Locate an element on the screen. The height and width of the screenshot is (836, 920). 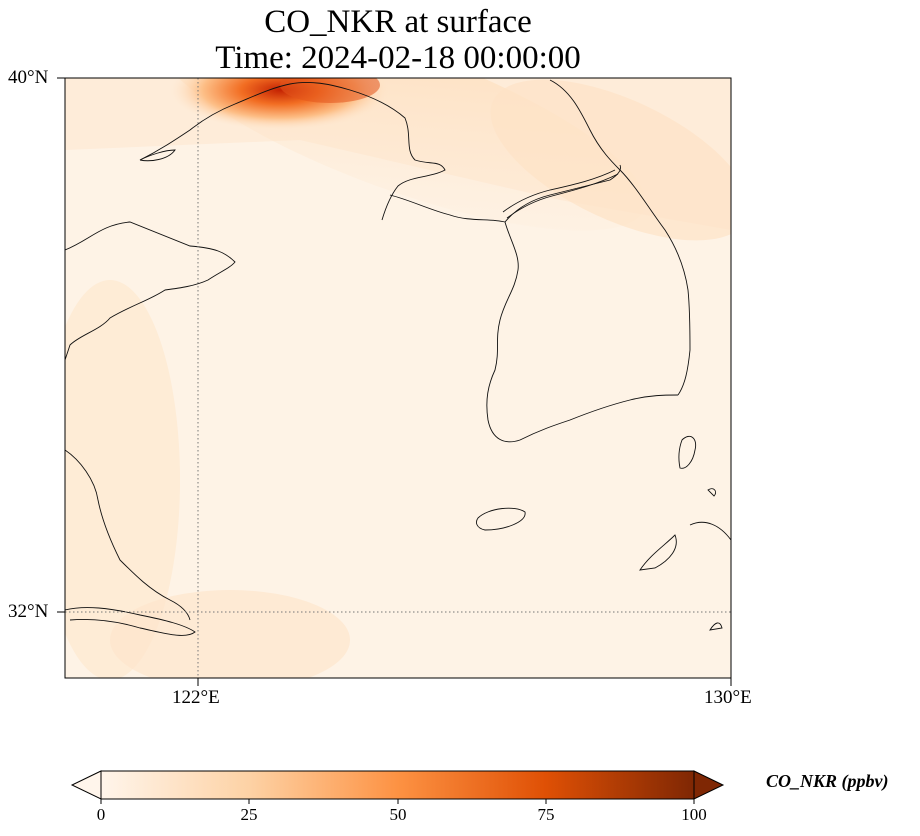
colorbar-tick-100: 100 is located at coordinates (694, 814).